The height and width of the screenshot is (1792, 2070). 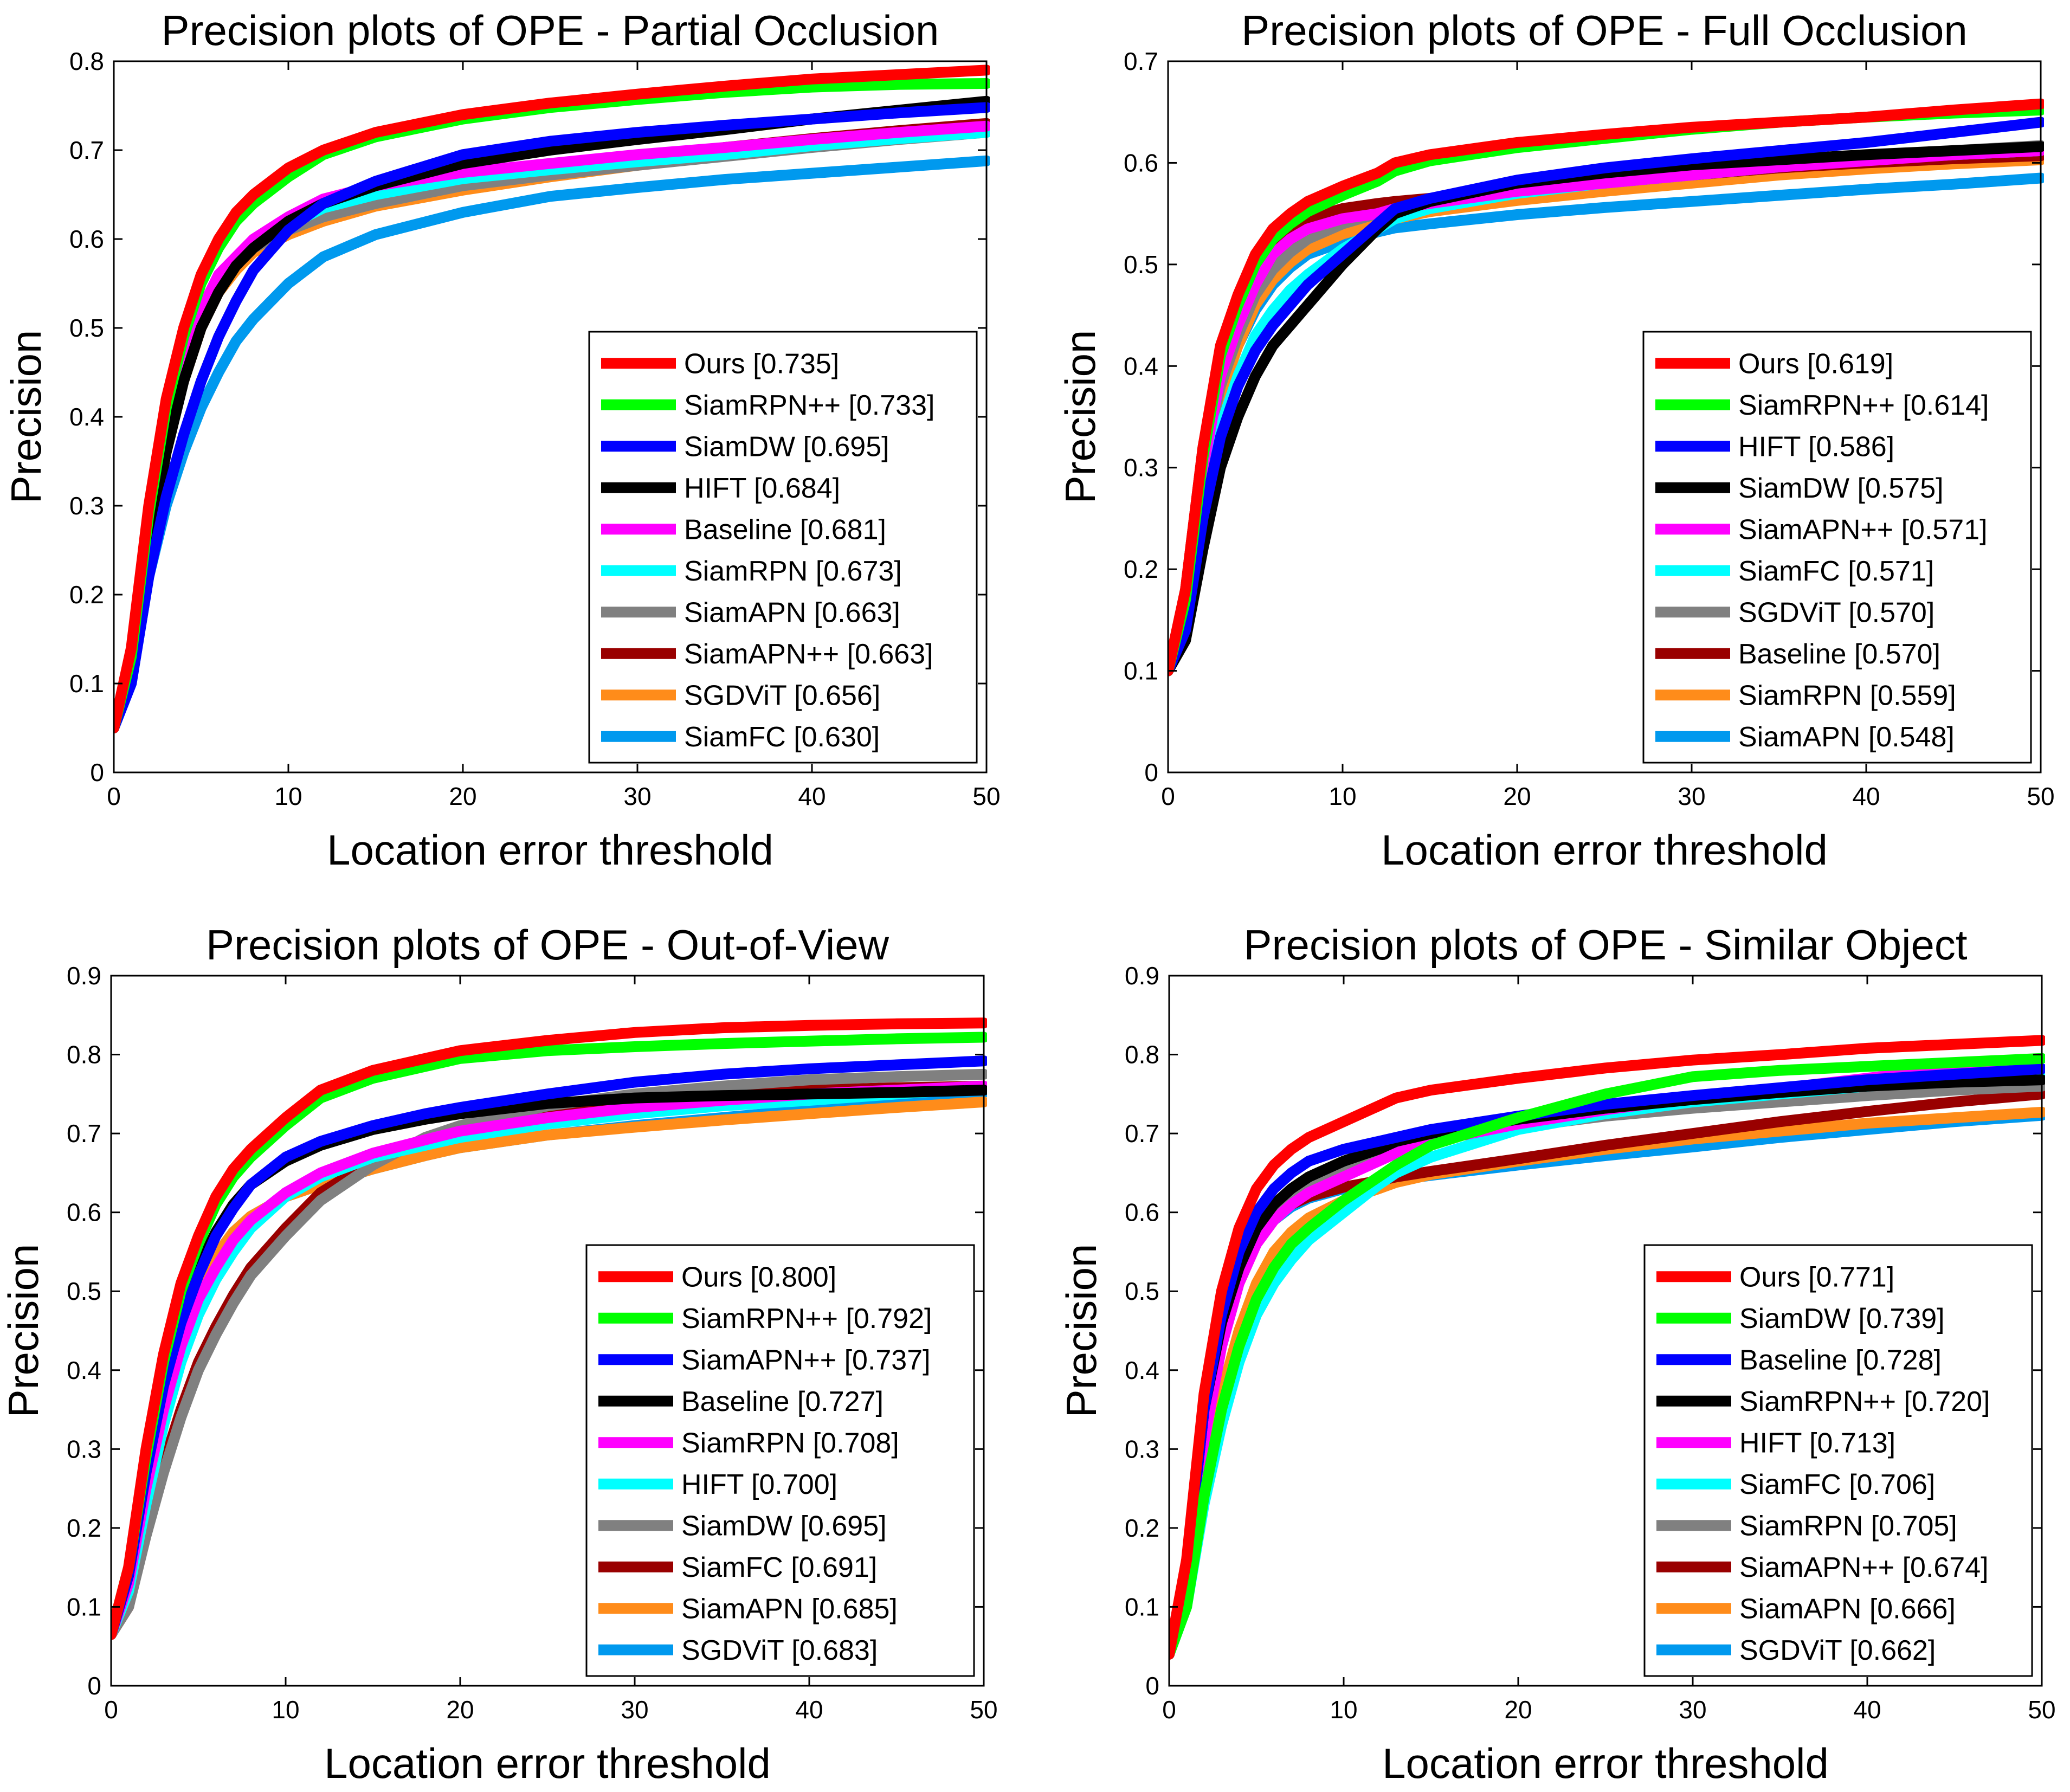 I want to click on legend-entry: SiamFC [0.630], so click(x=782, y=737).